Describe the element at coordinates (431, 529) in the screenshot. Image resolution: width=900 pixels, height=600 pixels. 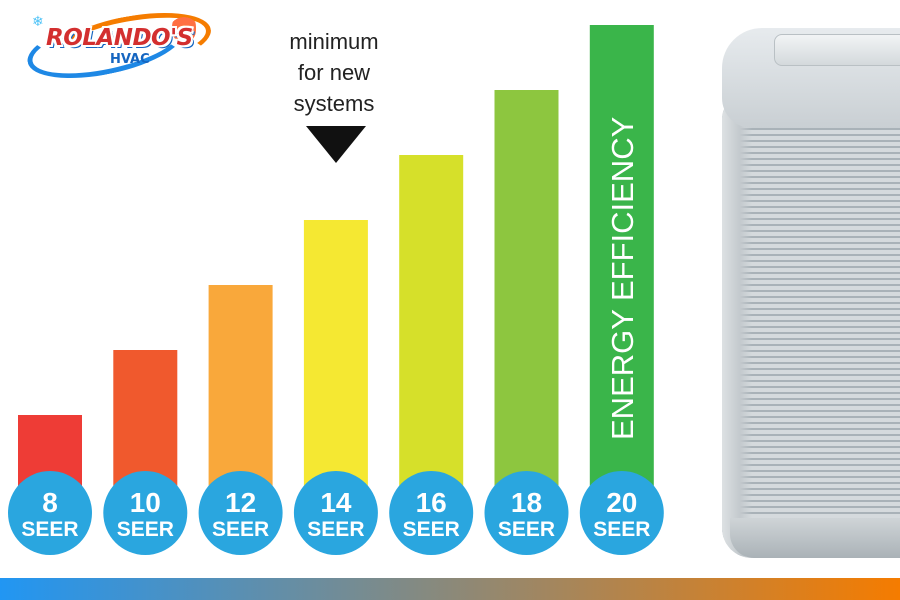
I see `tick-unit-16: SEER` at that location.